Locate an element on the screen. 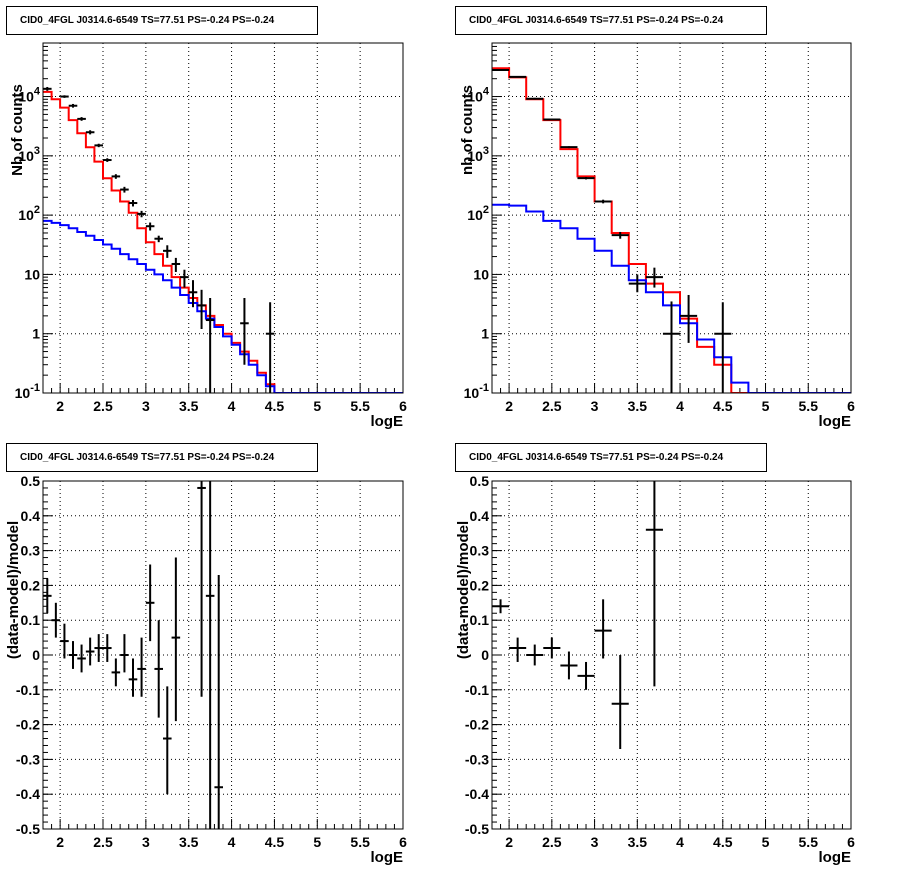 This screenshot has height=875, width=898. y-tick-label: -0.2 is located at coordinates (477, 725).